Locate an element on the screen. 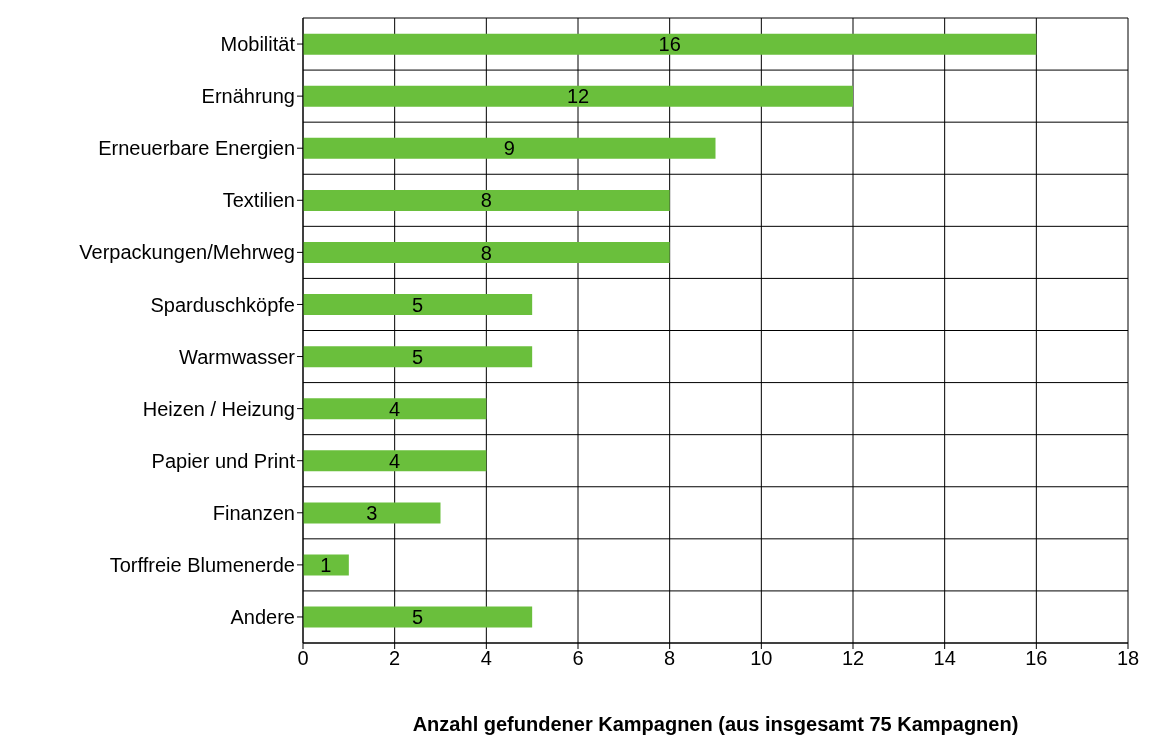 This screenshot has height=753, width=1157. y-tick-label: Papier und Print is located at coordinates (223, 460).